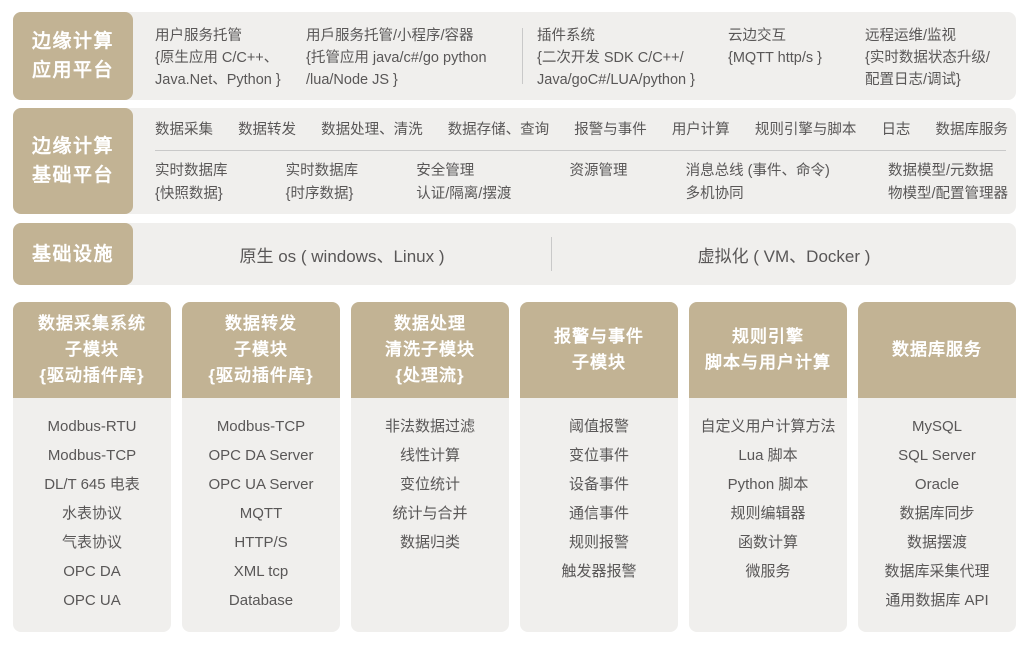 The image size is (1035, 660). What do you see at coordinates (342, 256) in the screenshot?
I see `native-os-item: 原生 os ( windows、Linux )` at bounding box center [342, 256].